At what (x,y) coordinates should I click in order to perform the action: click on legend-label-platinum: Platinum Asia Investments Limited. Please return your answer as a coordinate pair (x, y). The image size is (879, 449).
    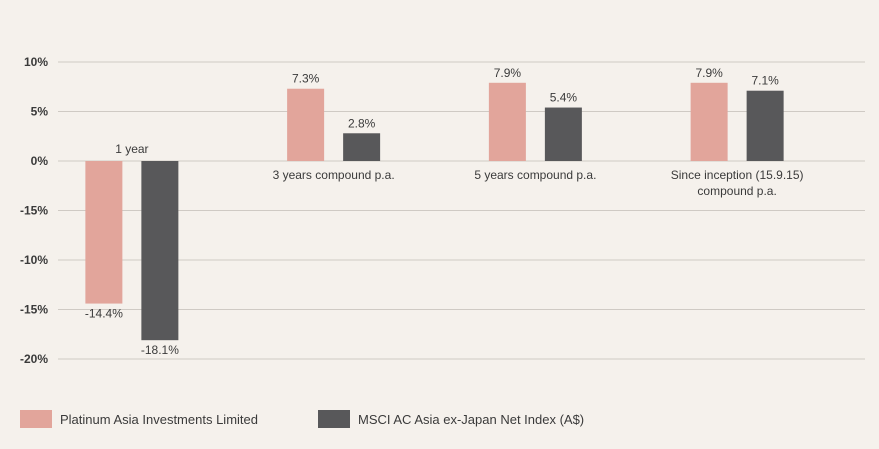
    Looking at the image, I should click on (159, 419).